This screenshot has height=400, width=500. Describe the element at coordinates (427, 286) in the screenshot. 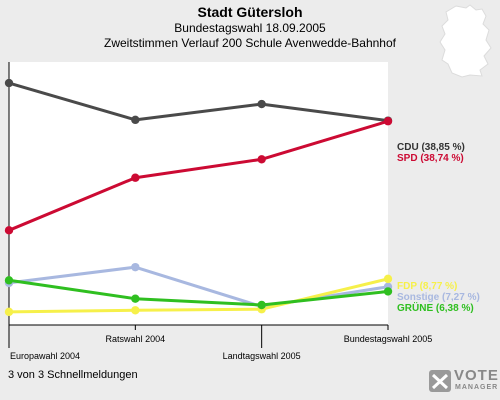

I see `series-label-fdp: FDP (8,77 %)` at that location.